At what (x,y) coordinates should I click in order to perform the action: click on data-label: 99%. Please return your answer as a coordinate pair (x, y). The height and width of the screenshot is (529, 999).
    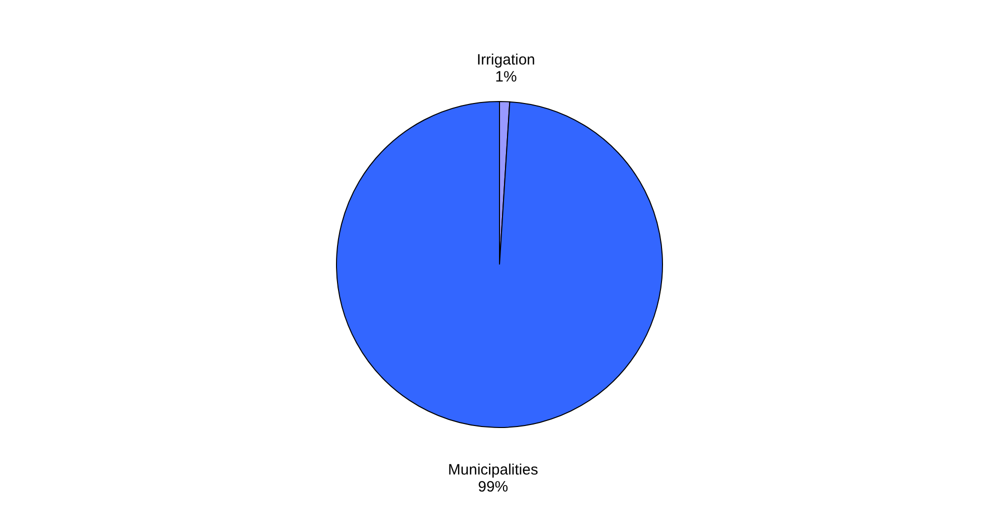
    Looking at the image, I should click on (493, 487).